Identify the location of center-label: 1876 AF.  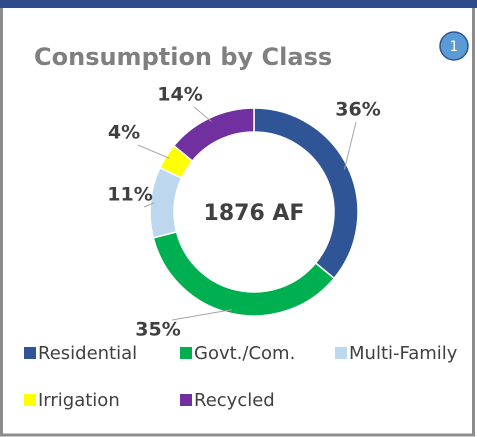
(254, 213).